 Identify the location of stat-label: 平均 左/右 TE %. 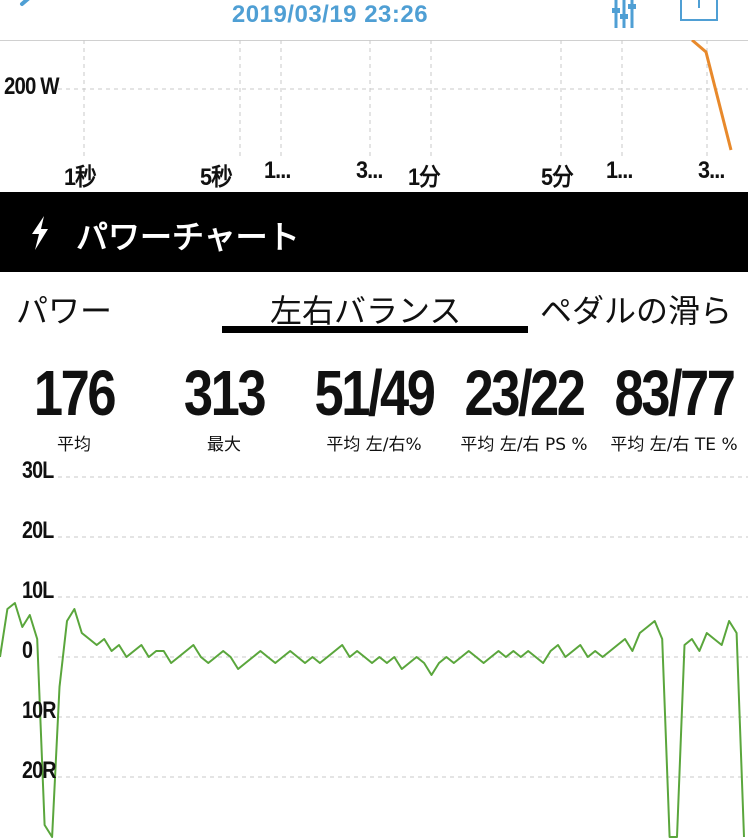
(674, 445).